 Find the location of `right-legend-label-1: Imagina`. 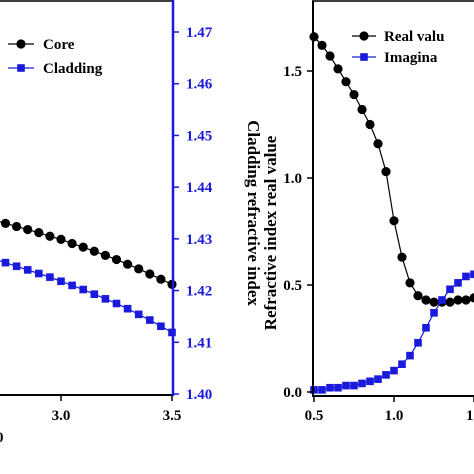

right-legend-label-1: Imagina is located at coordinates (411, 58).